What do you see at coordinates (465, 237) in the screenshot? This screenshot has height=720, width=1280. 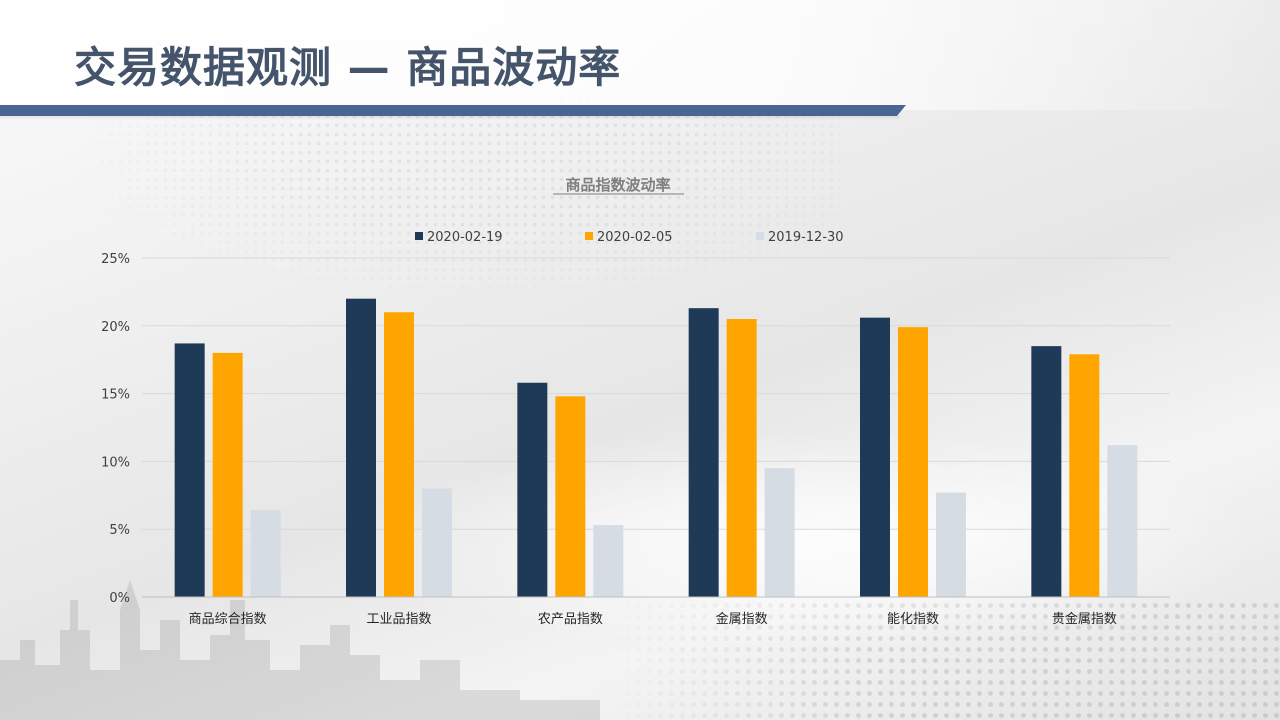 I see `legend-label: 2020-02-19` at bounding box center [465, 237].